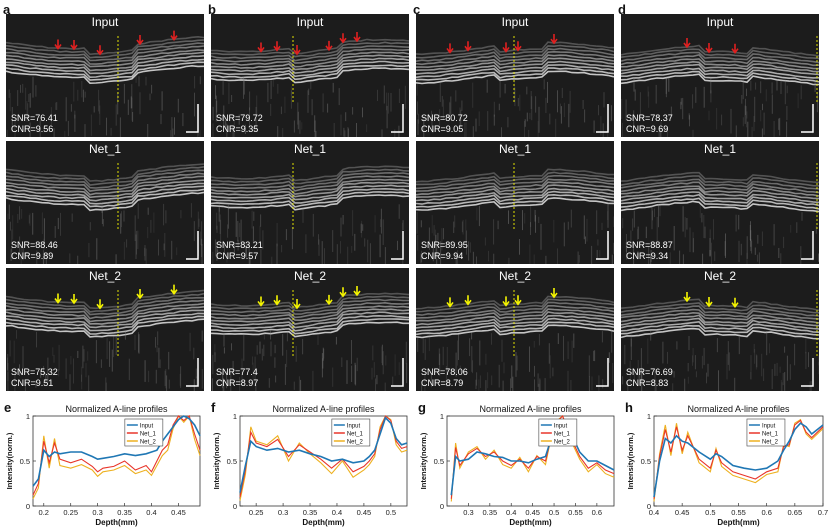  What do you see at coordinates (32, 383) in the screenshot?
I see `cnr-label: CNR=9.51` at bounding box center [32, 383].